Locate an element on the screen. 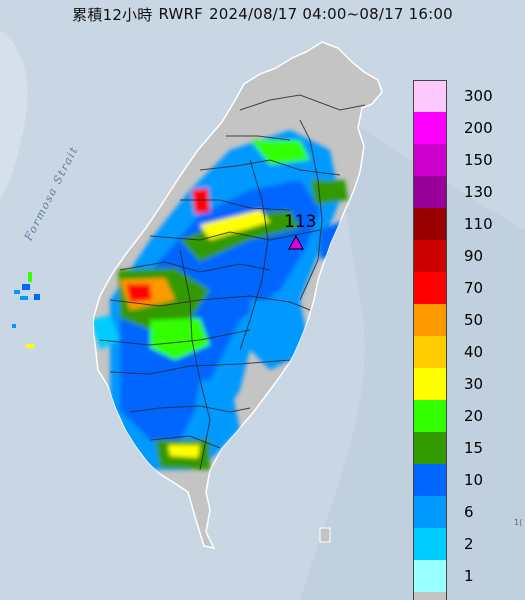 The height and width of the screenshot is (600, 525). legend-item: 1 is located at coordinates (463, 576).